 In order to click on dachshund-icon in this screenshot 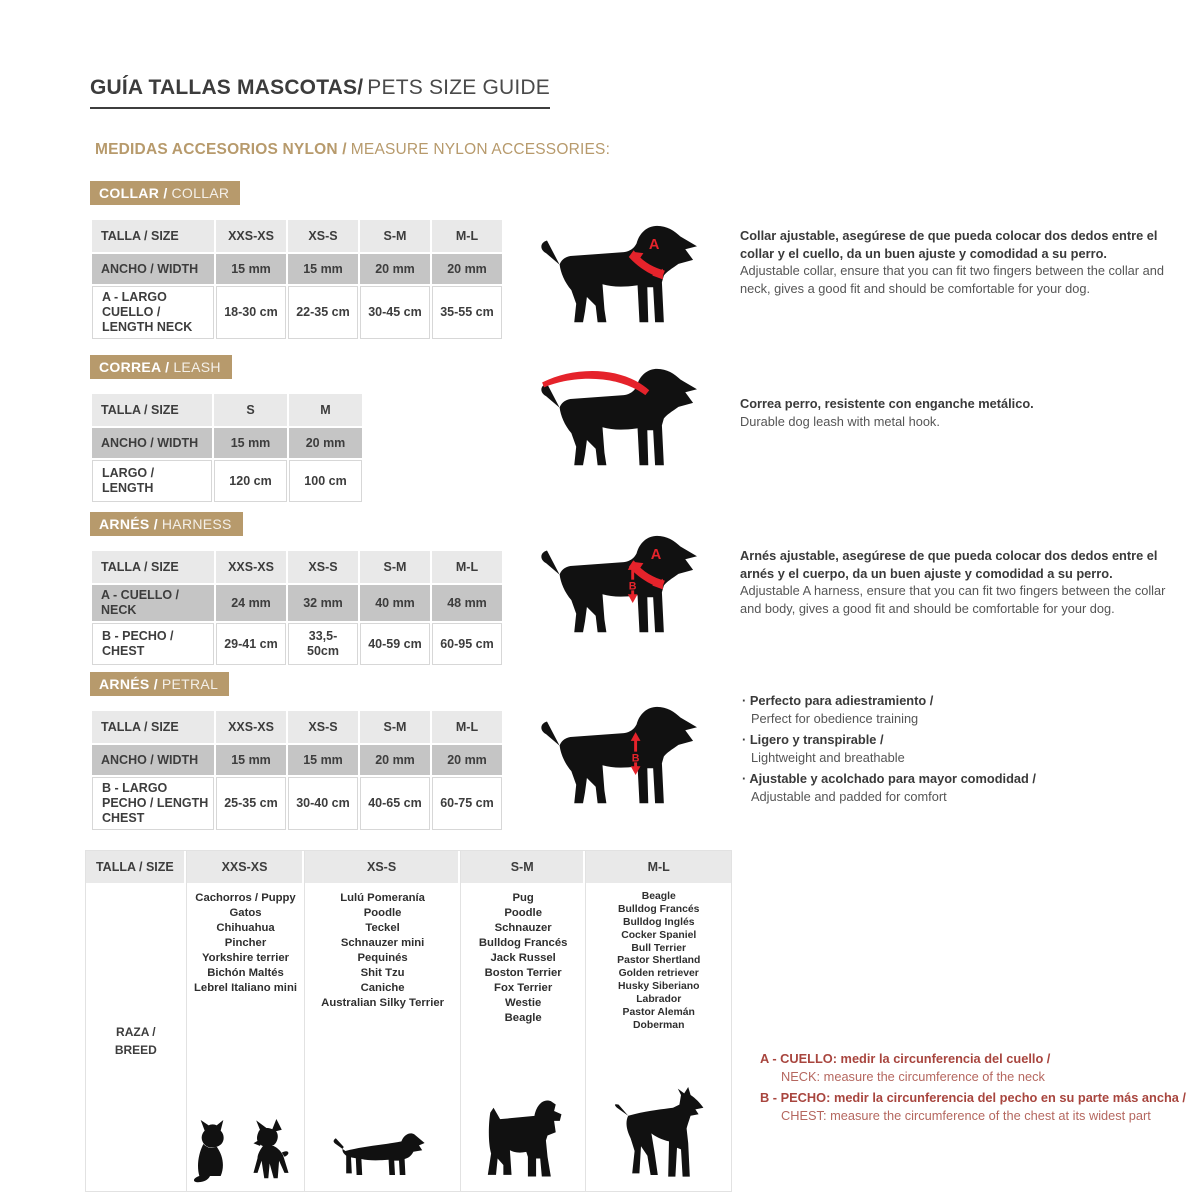, I will do `click(379, 1154)`.